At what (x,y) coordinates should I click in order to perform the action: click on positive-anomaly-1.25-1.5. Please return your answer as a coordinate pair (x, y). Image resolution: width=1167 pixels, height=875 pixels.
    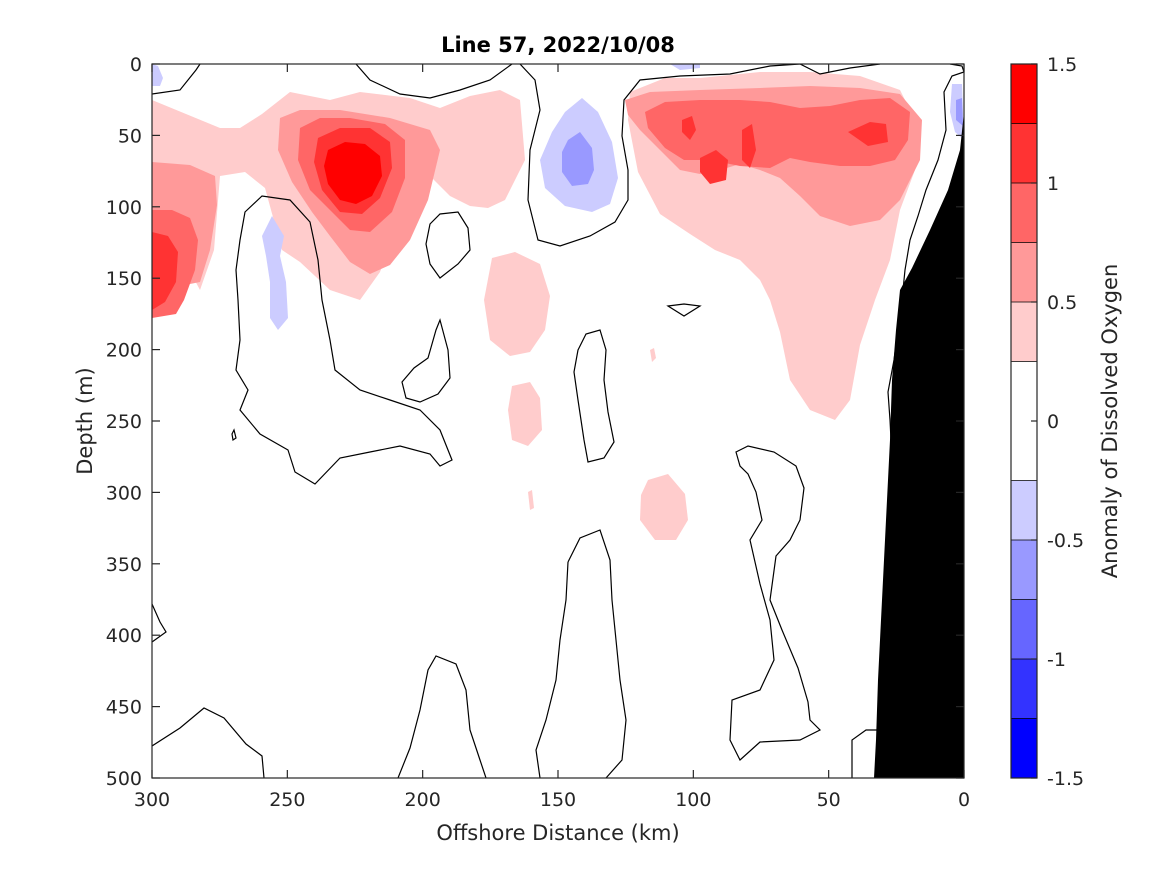
    Looking at the image, I should click on (353, 173).